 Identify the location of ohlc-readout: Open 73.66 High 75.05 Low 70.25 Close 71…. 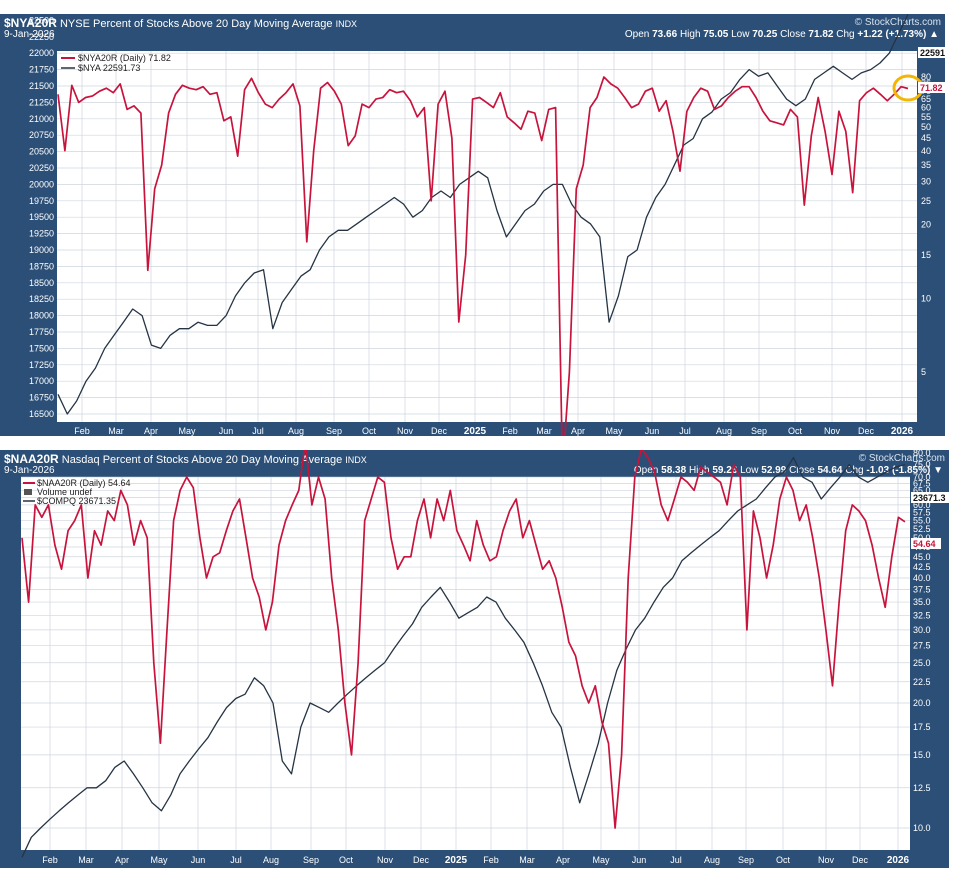
(782, 34).